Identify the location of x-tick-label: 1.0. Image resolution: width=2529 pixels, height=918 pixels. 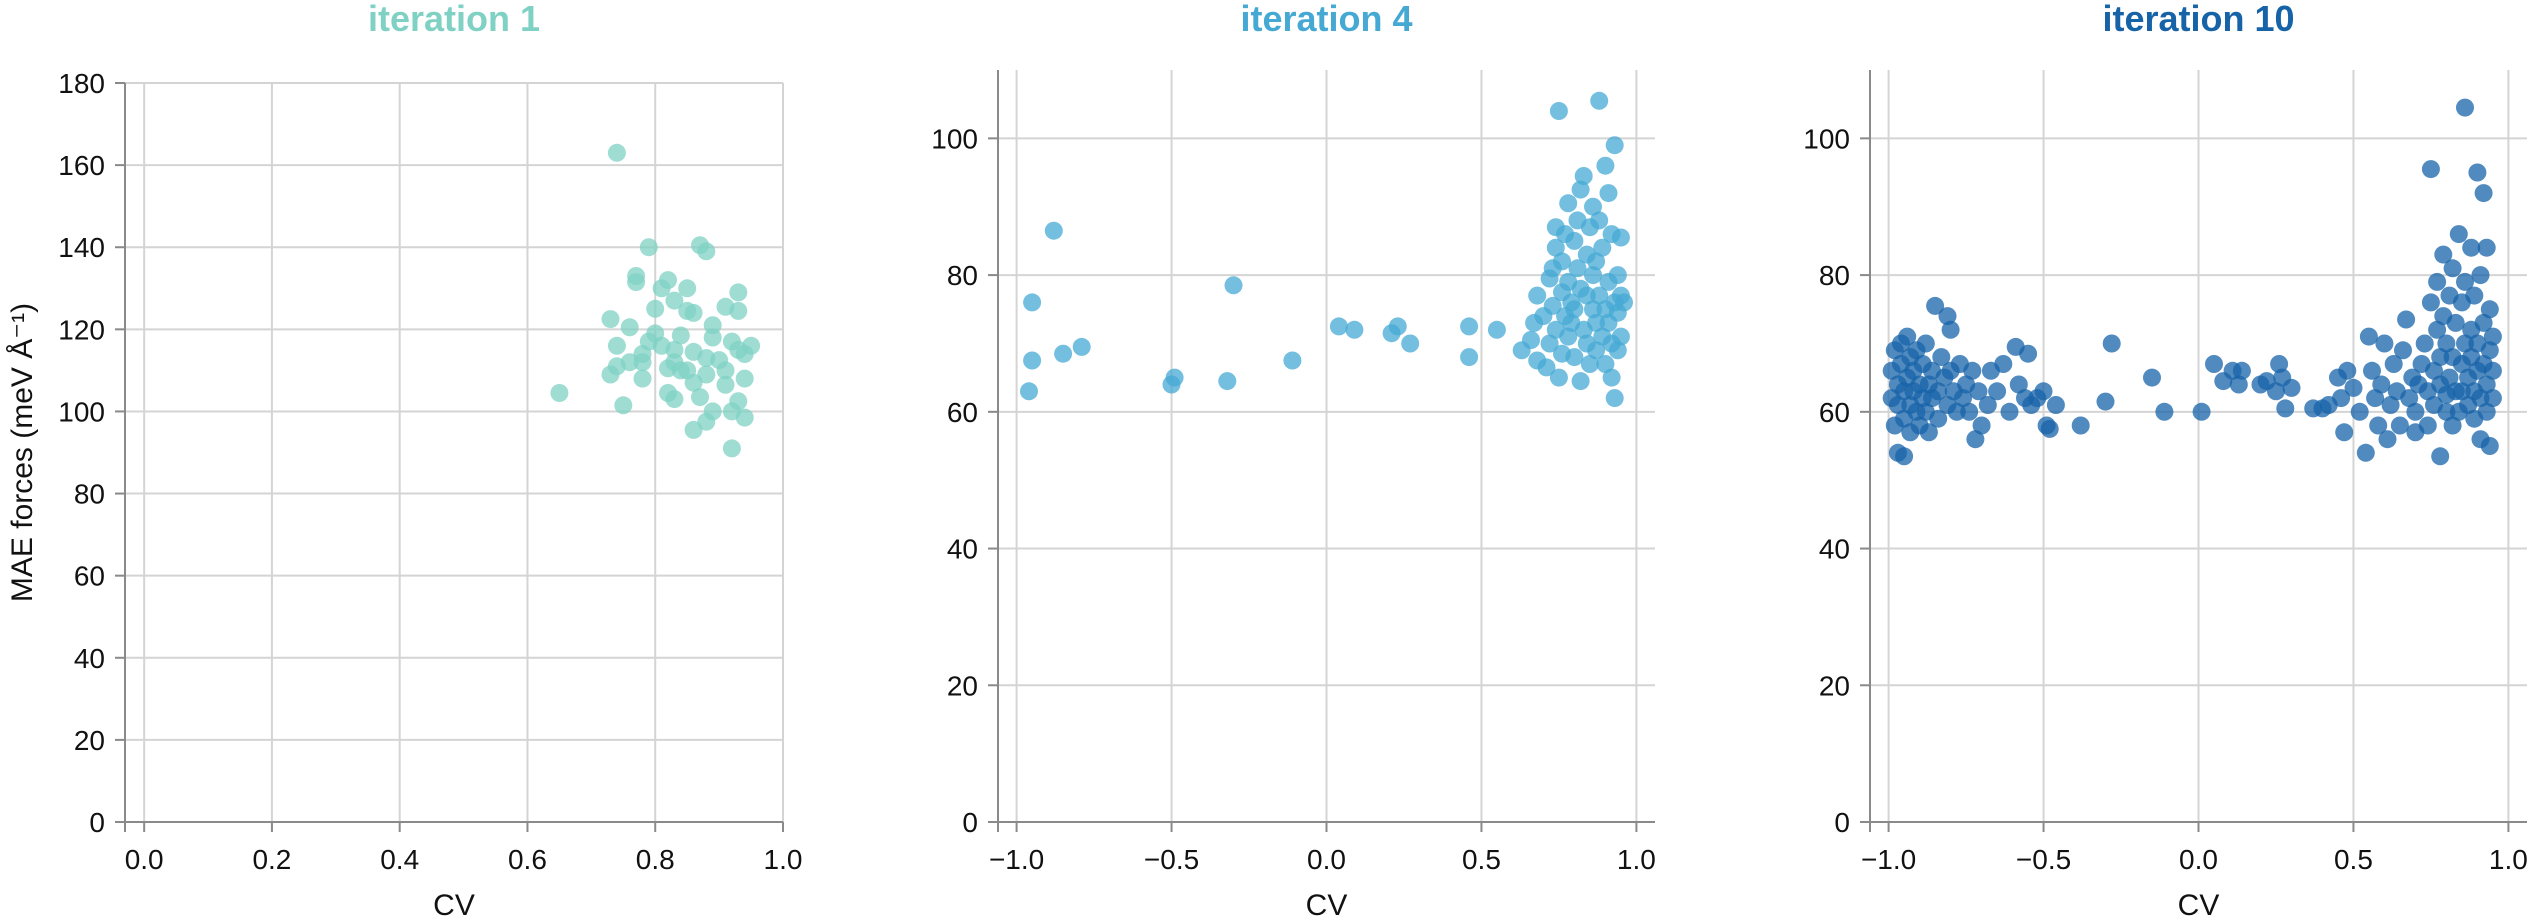
(783, 859).